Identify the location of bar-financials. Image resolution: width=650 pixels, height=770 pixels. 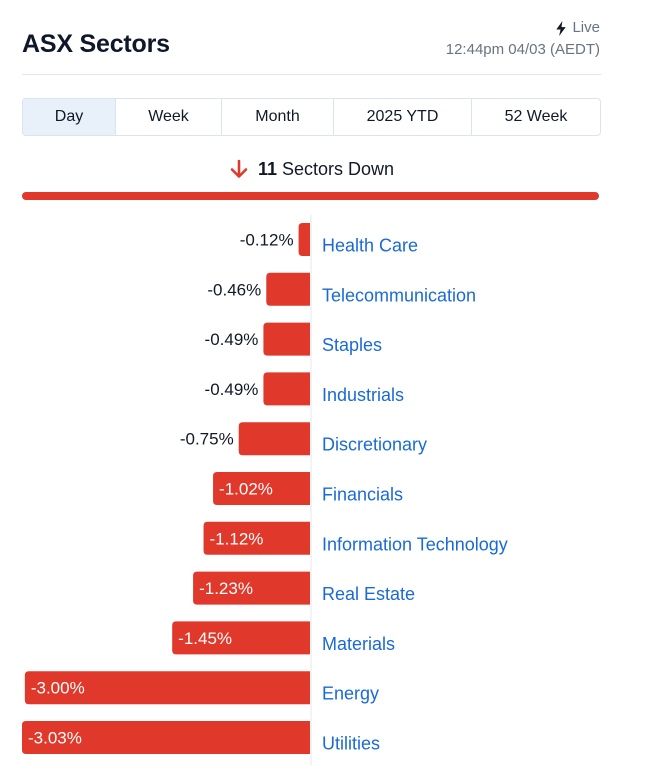
(261, 488).